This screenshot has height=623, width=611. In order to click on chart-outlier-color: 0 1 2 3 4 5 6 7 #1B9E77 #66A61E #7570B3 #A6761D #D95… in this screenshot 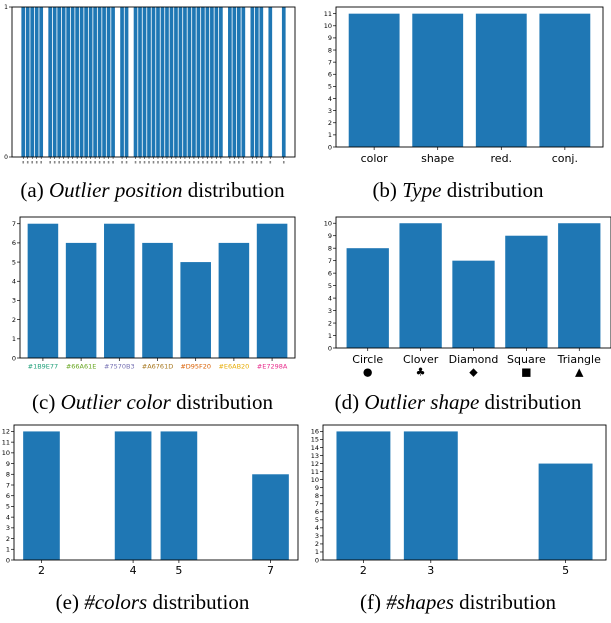, I will do `click(154, 293)`.